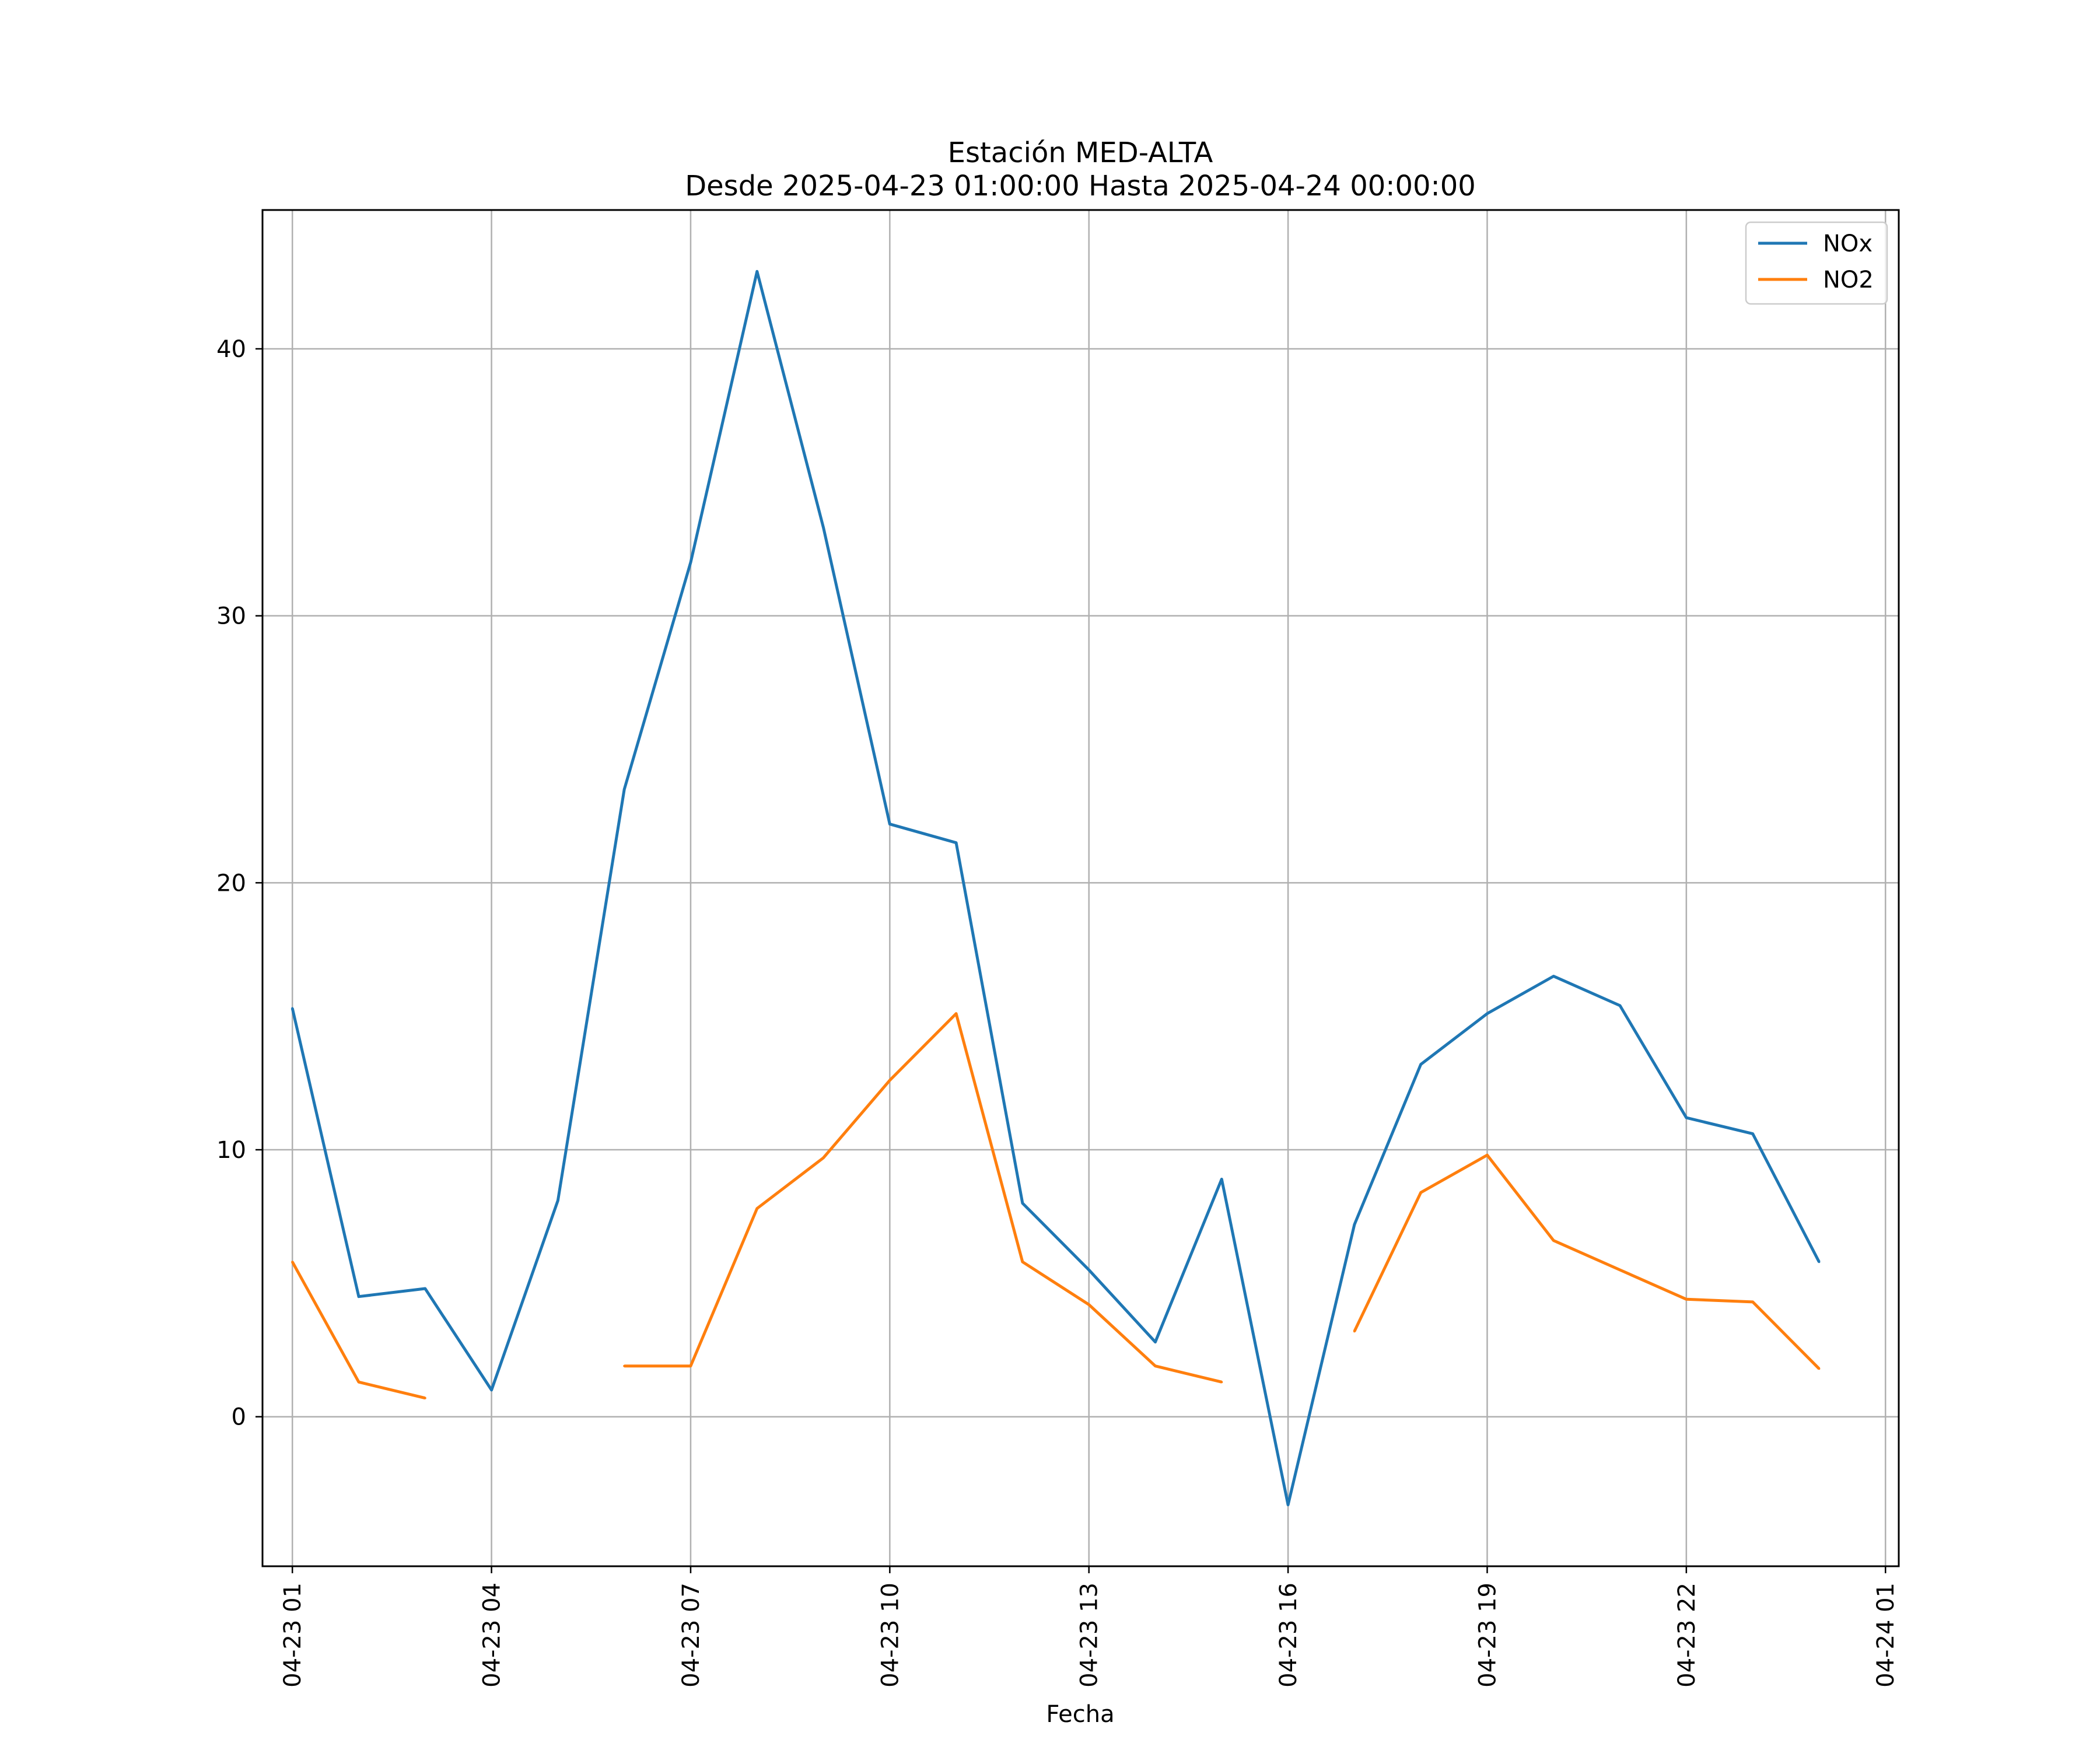 The height and width of the screenshot is (1750, 2100). Describe the element at coordinates (1288, 1636) in the screenshot. I see `x-tick-label: 04-23 16` at that location.